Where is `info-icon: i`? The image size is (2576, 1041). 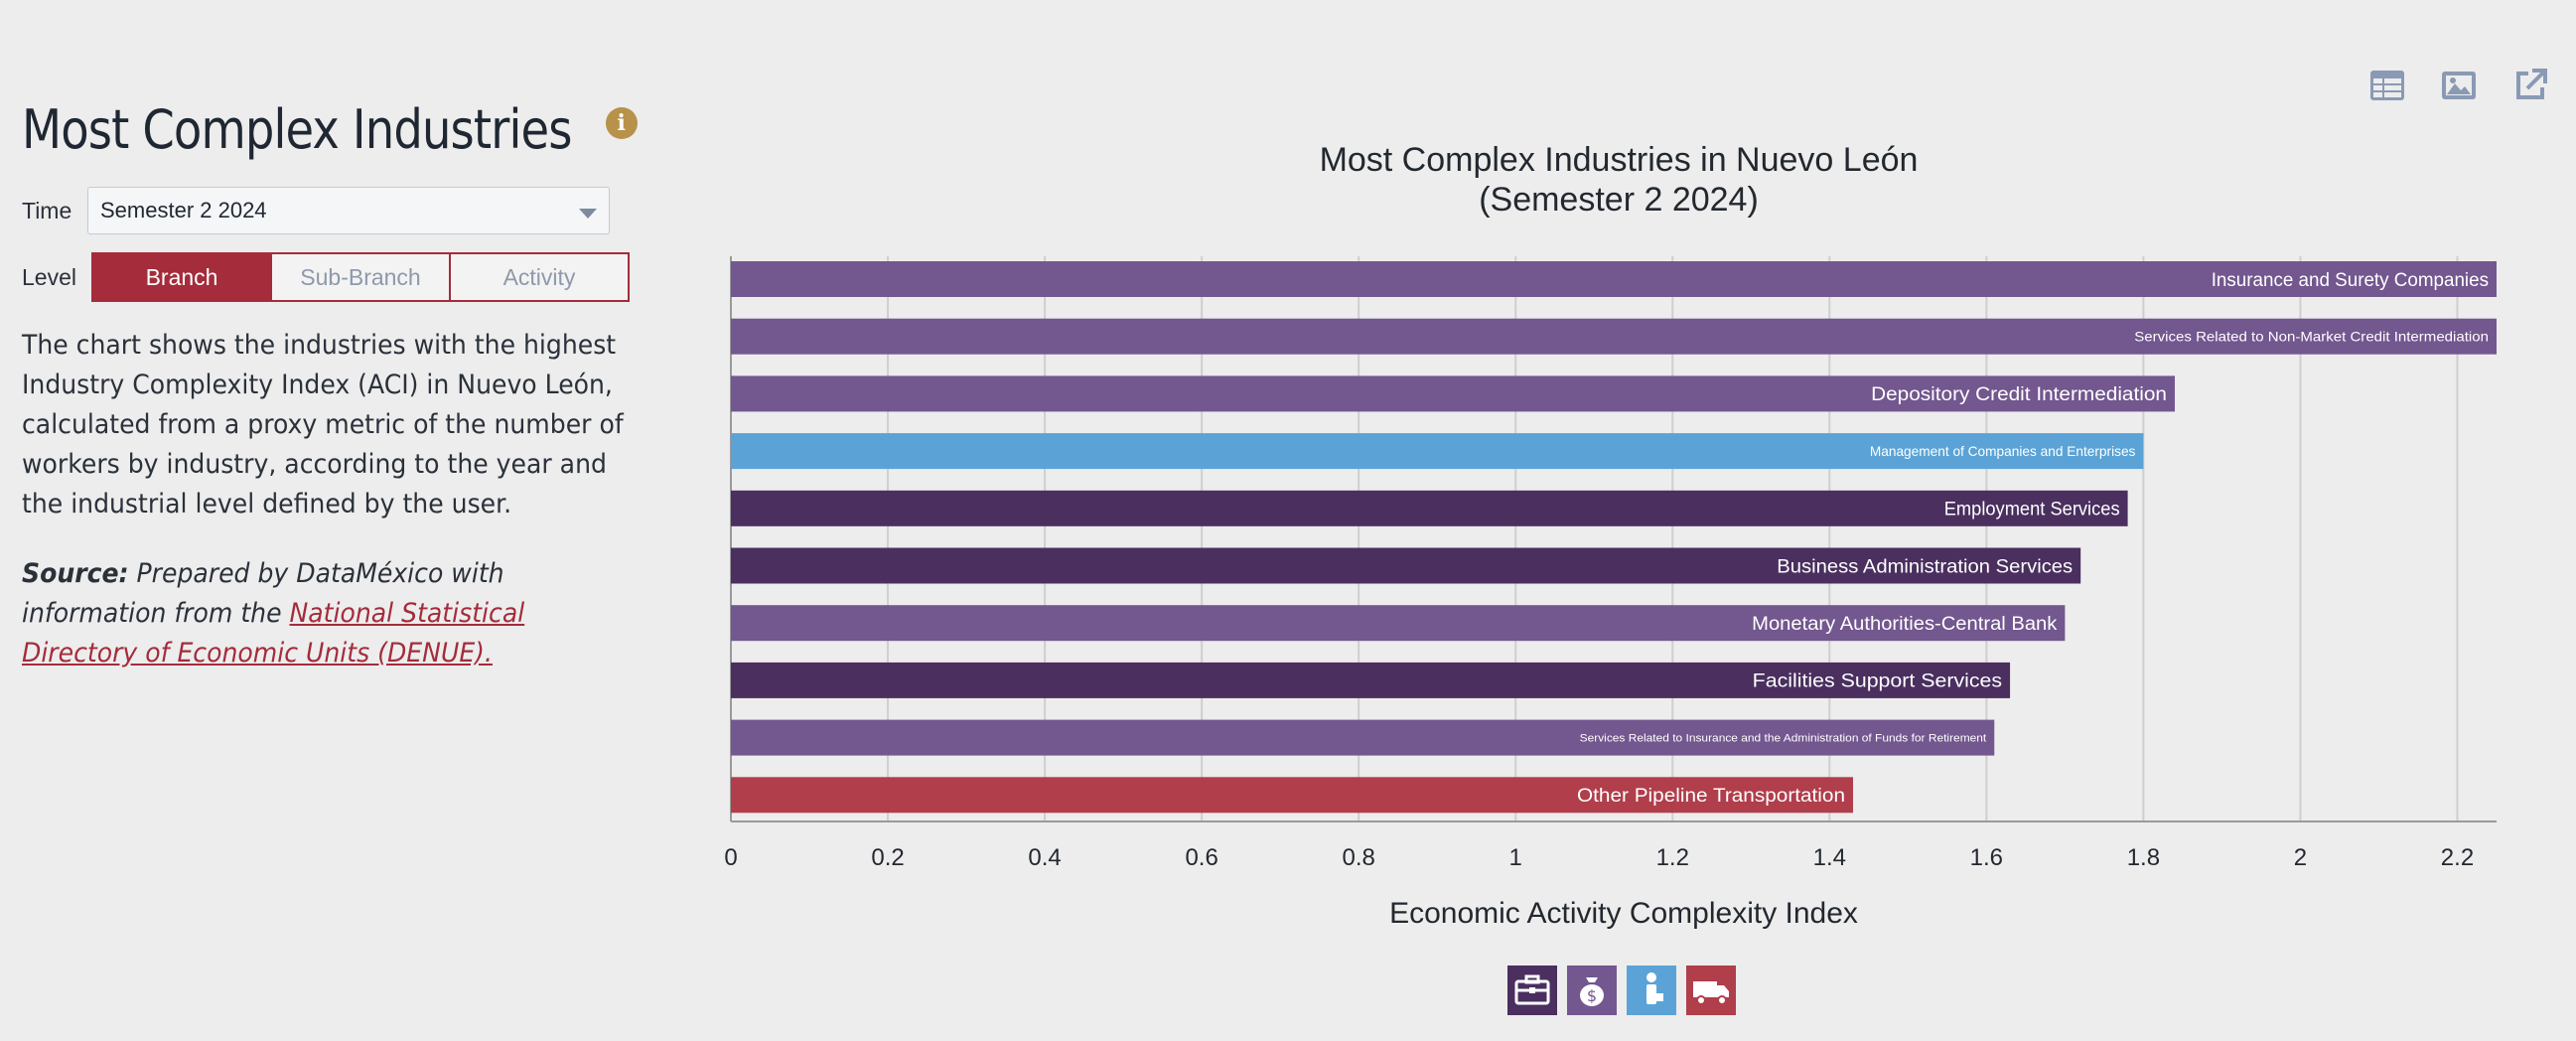 info-icon: i is located at coordinates (622, 123).